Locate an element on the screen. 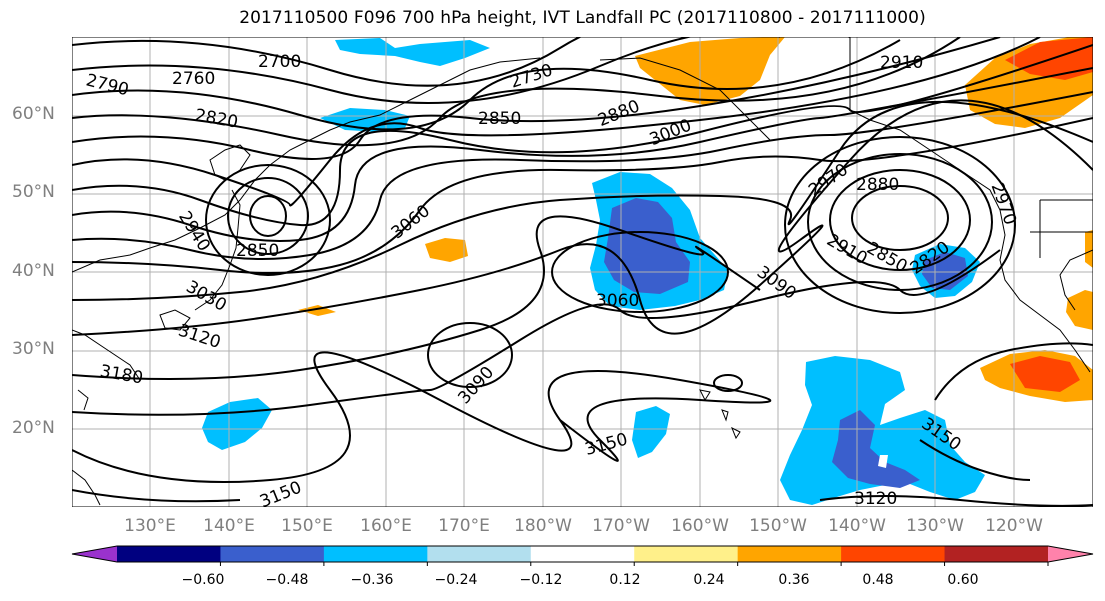 The width and height of the screenshot is (1105, 601). lat-label: 50°N is located at coordinates (33, 192).